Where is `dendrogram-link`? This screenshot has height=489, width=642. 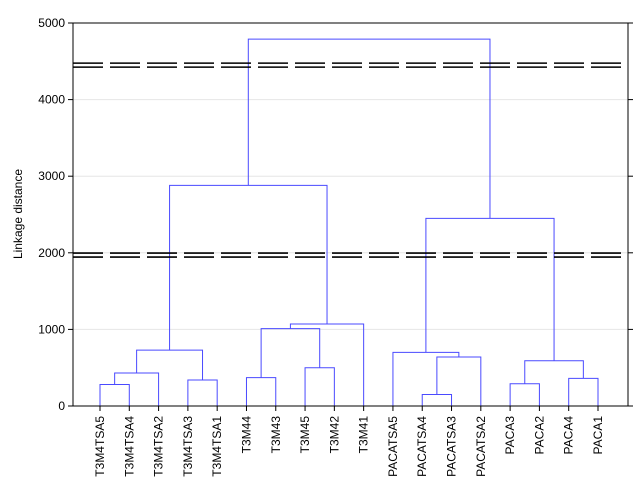 dendrogram-link is located at coordinates (369, 128).